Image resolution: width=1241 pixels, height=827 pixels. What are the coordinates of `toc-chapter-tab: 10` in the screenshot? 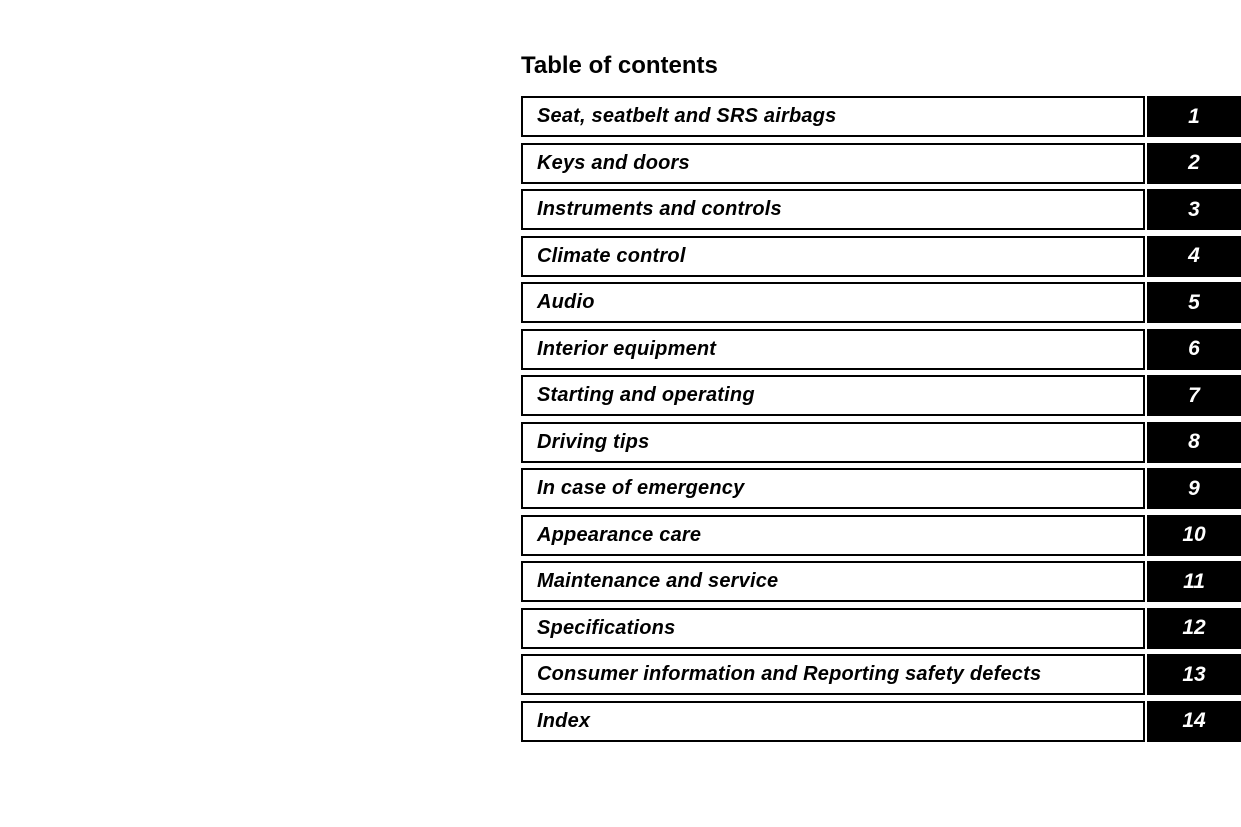 It's located at (1194, 535).